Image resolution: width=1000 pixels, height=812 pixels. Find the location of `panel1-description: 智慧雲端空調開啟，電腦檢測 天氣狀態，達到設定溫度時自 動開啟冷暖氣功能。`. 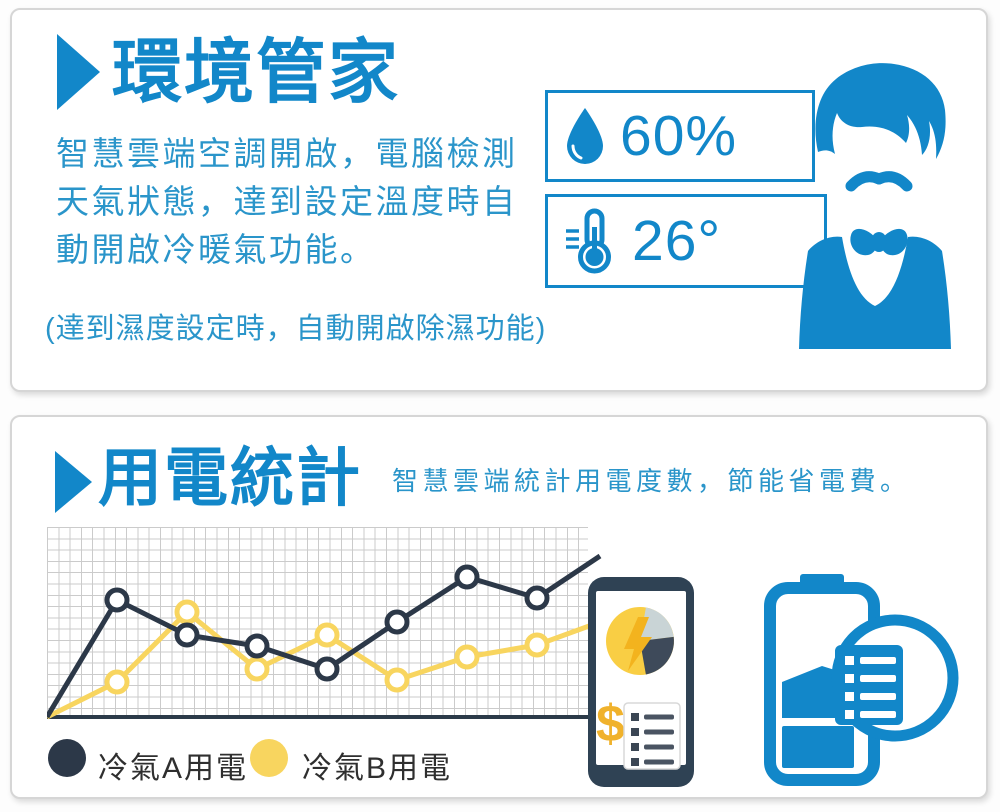

panel1-description: 智慧雲端空調開啟，電腦檢測 天氣狀態，達到設定溫度時自 動開啟冷暖氣功能。 is located at coordinates (287, 201).